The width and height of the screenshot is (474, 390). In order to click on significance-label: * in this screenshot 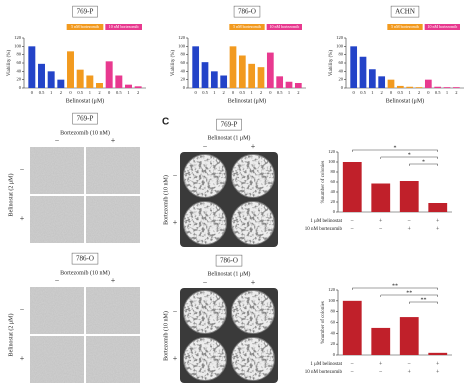, I will do `click(423, 162)`.